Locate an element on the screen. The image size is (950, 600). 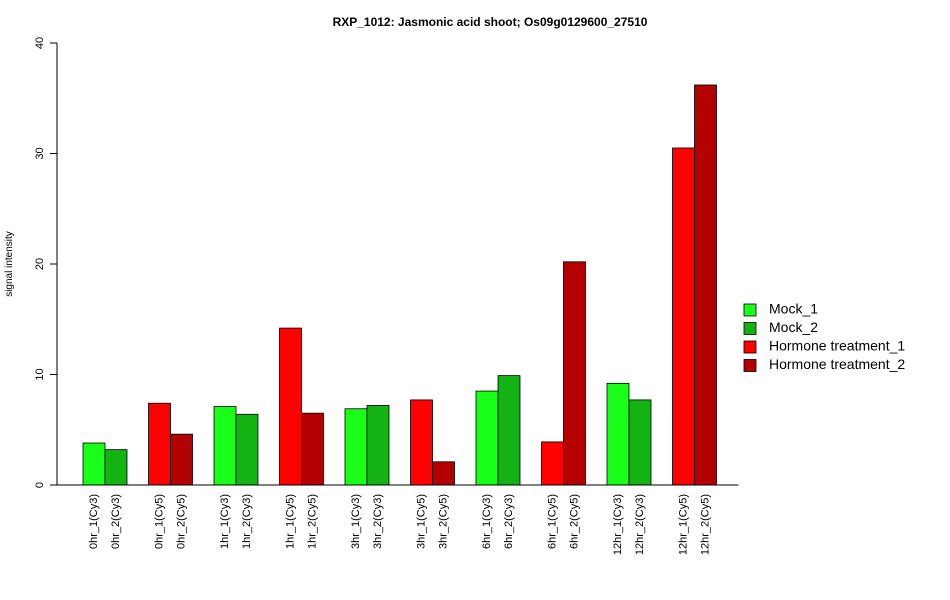
x-tick-label: 12hr_1(Cy5) is located at coordinates (683, 524).